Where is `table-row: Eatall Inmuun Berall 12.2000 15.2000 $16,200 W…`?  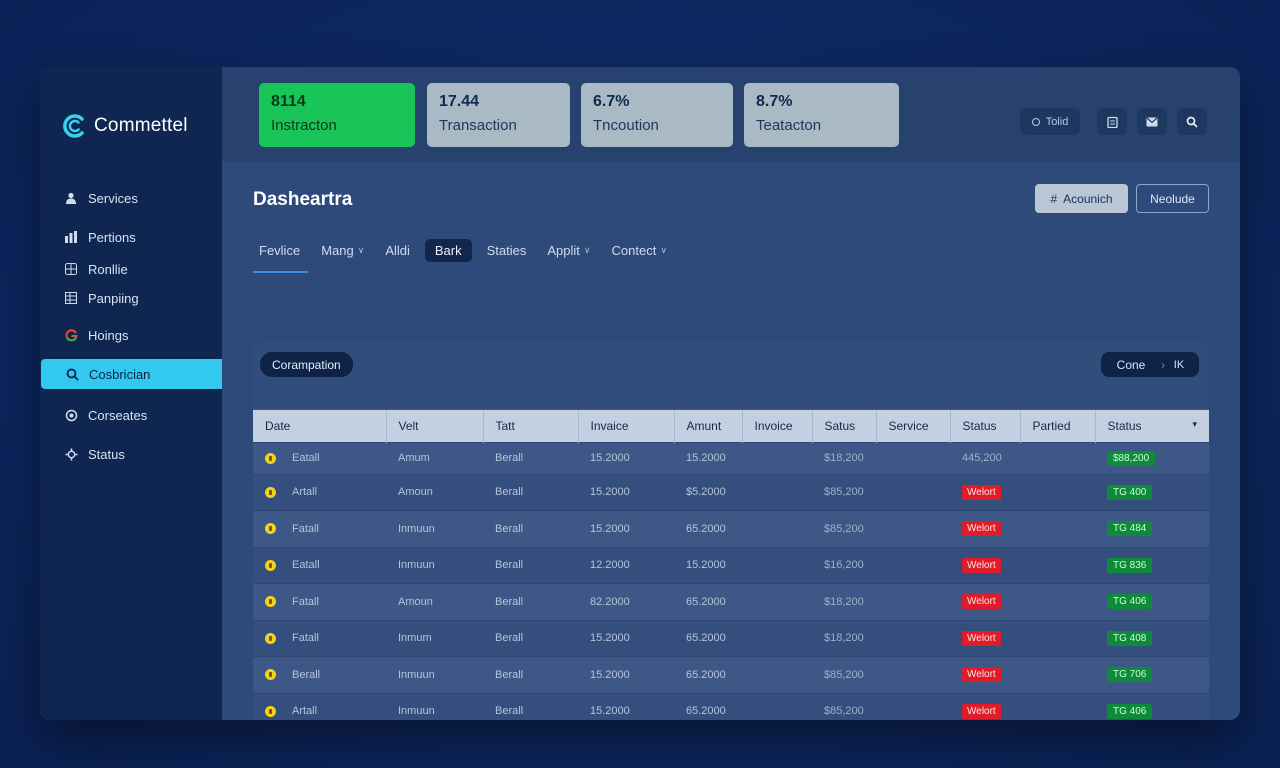 table-row: Eatall Inmuun Berall 12.2000 15.2000 $16,200 W… is located at coordinates (731, 565).